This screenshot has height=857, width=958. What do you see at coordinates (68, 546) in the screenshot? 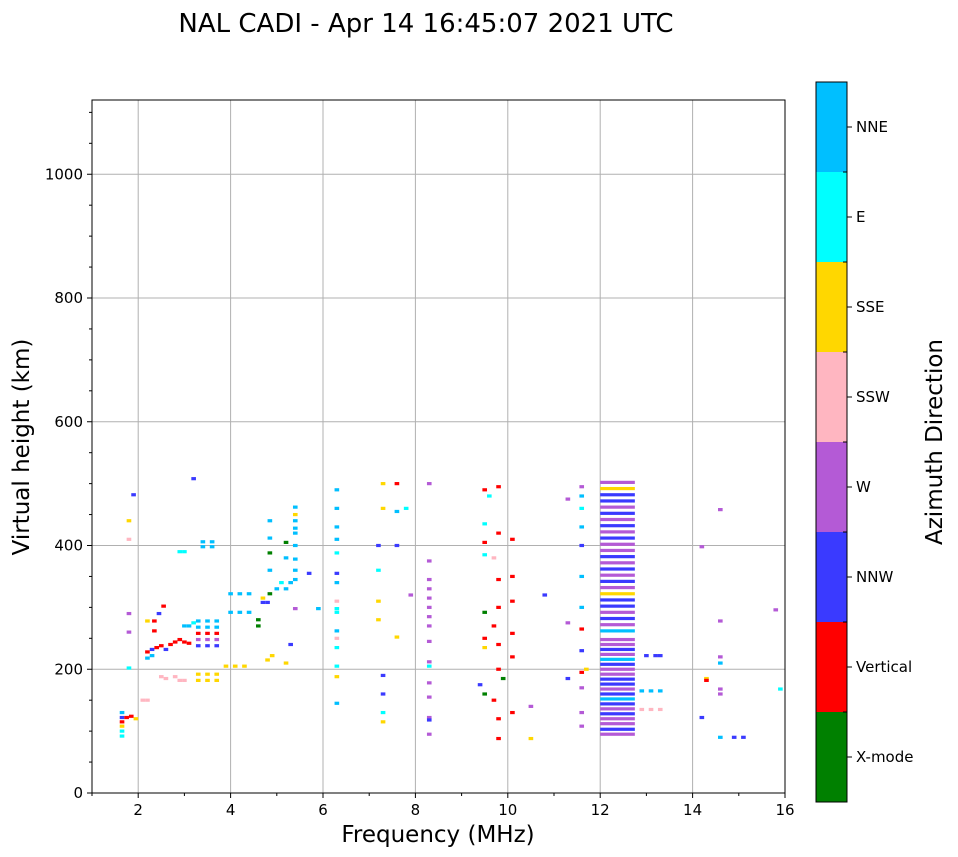
I see `y-tick-label: 400` at bounding box center [68, 546].